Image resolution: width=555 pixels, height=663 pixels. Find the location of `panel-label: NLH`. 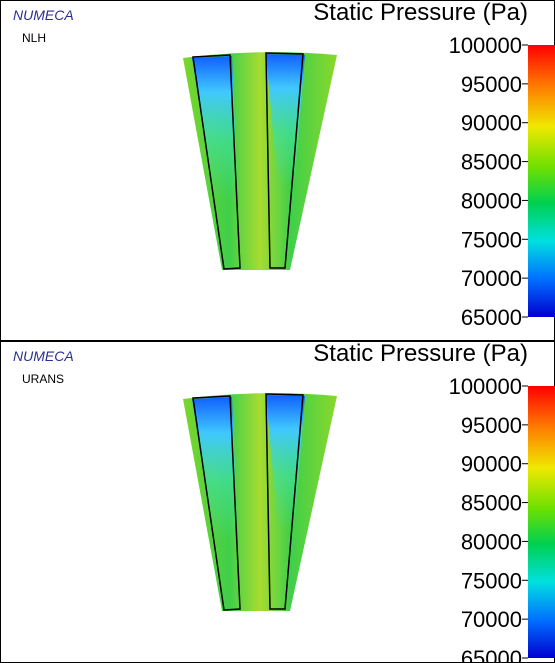

panel-label: NLH is located at coordinates (34, 38).